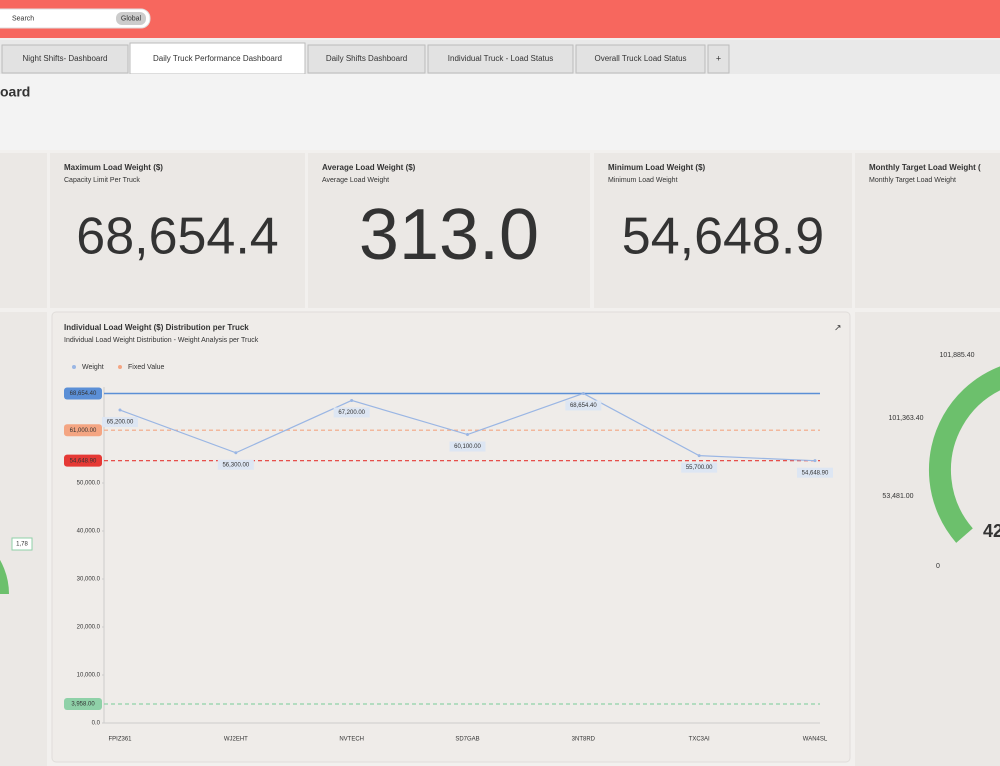 The width and height of the screenshot is (1000, 766). I want to click on legend-label: Weight, so click(93, 367).